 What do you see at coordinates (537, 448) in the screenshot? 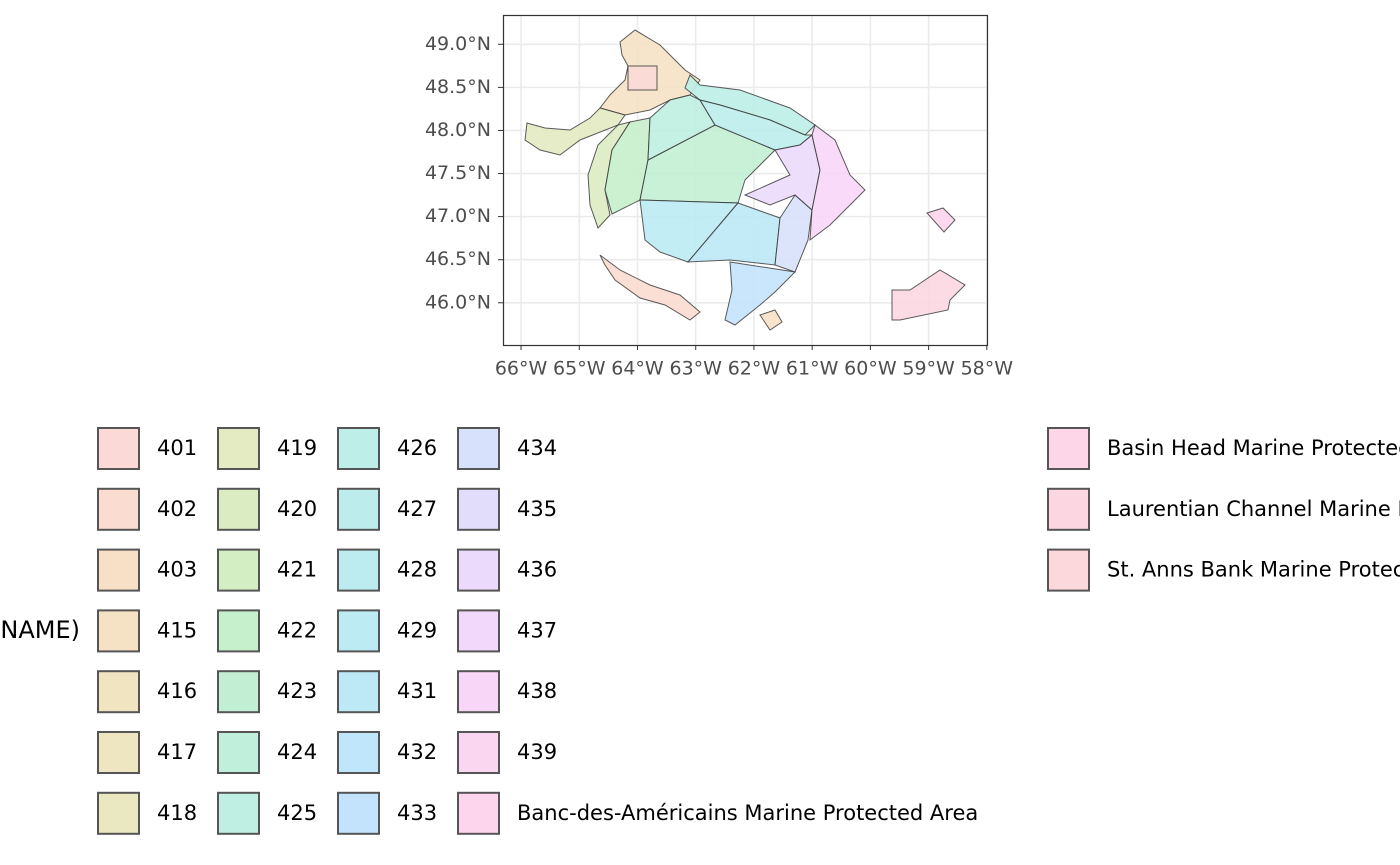
I see `legend-label: 434` at bounding box center [537, 448].